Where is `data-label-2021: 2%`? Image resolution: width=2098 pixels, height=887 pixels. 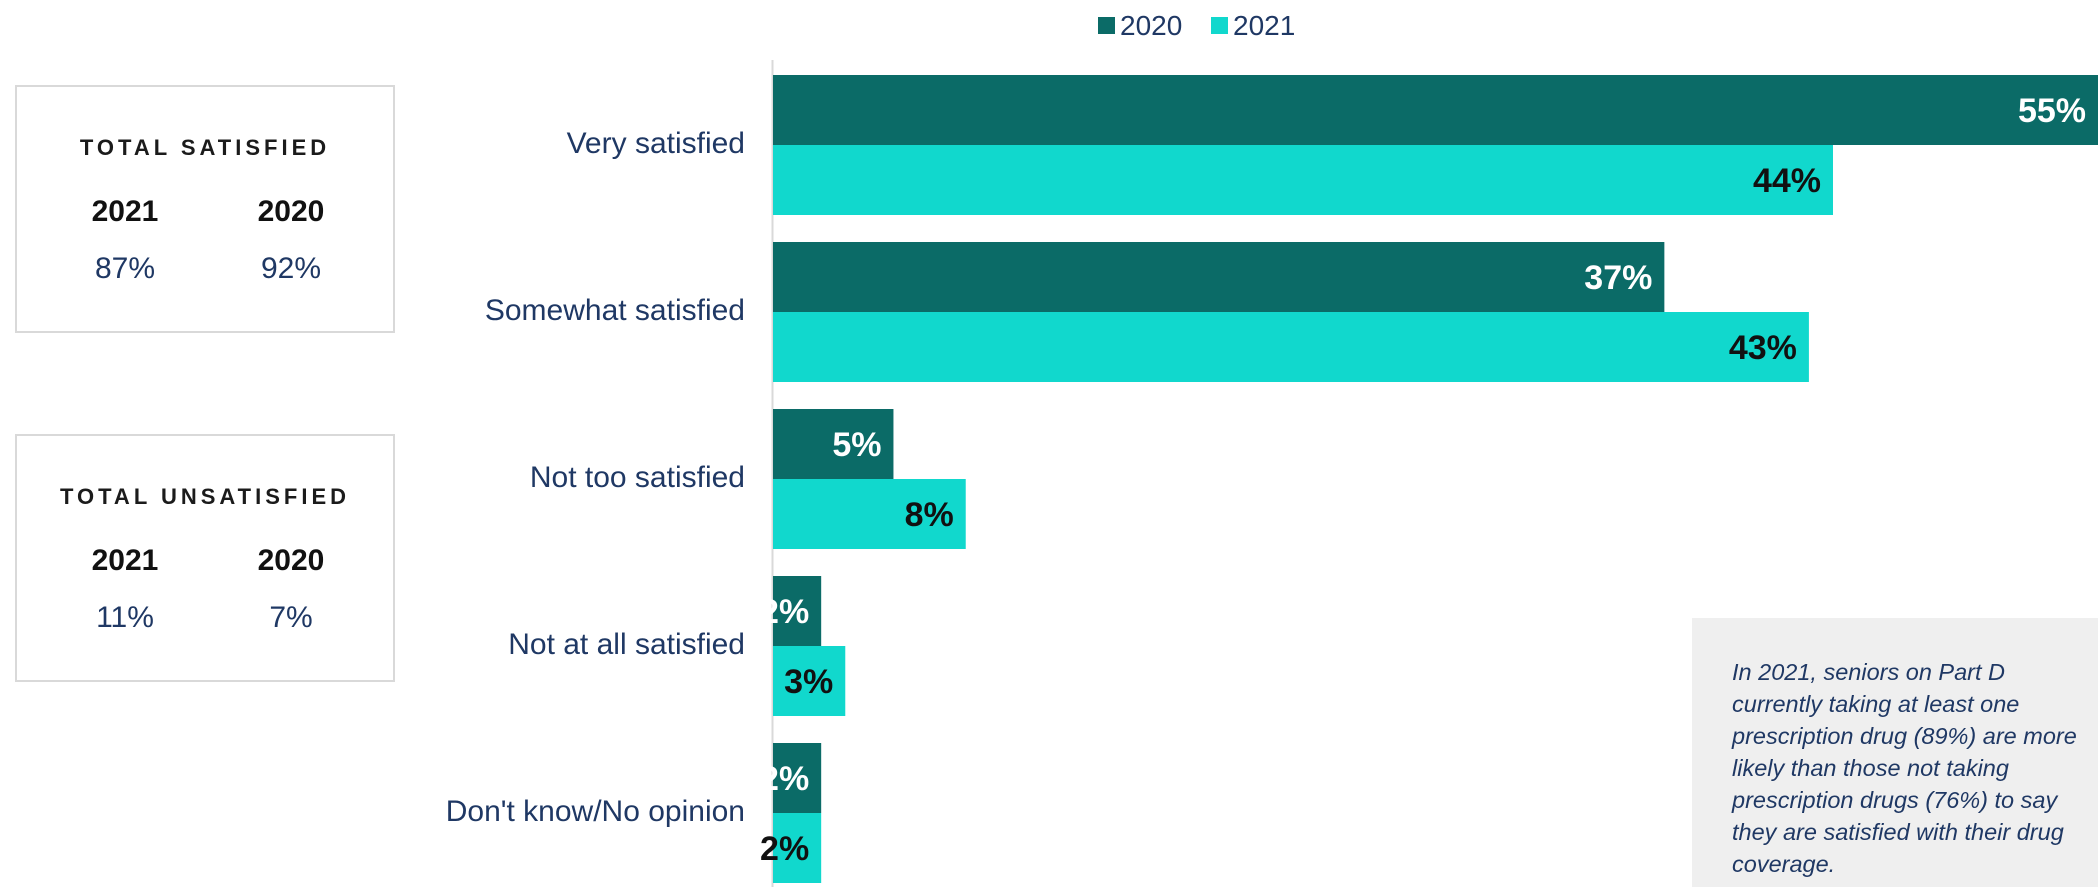 data-label-2021: 2% is located at coordinates (784, 849).